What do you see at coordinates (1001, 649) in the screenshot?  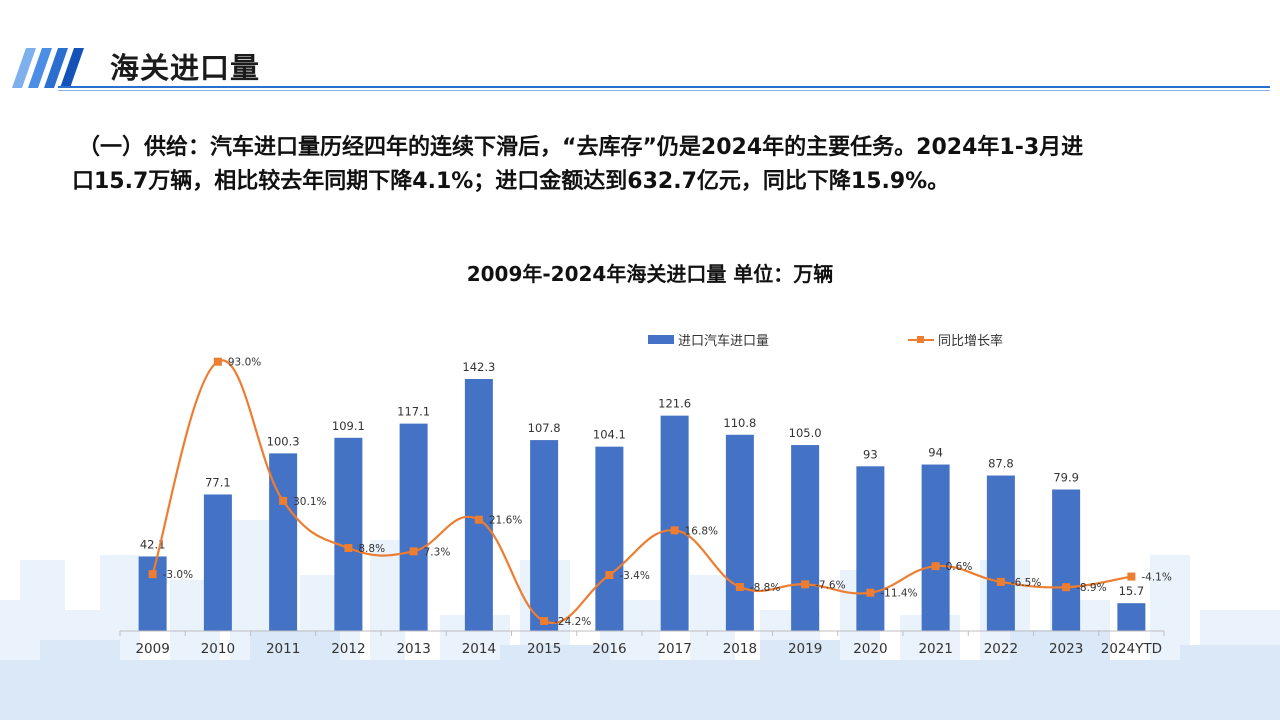 I see `x-tick-label-2022: 2022` at bounding box center [1001, 649].